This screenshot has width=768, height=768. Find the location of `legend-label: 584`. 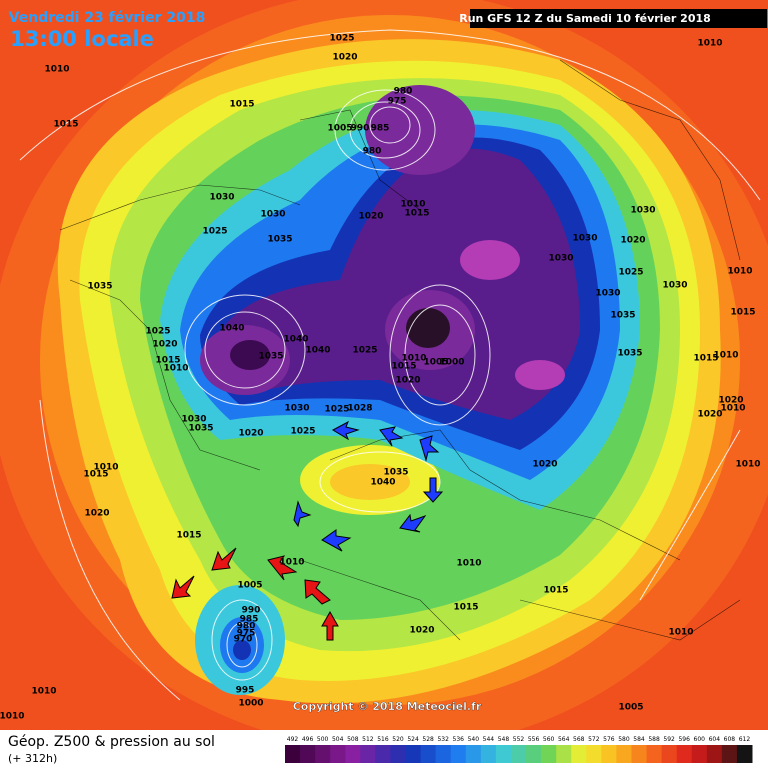

legend-label: 584 is located at coordinates (639, 739).